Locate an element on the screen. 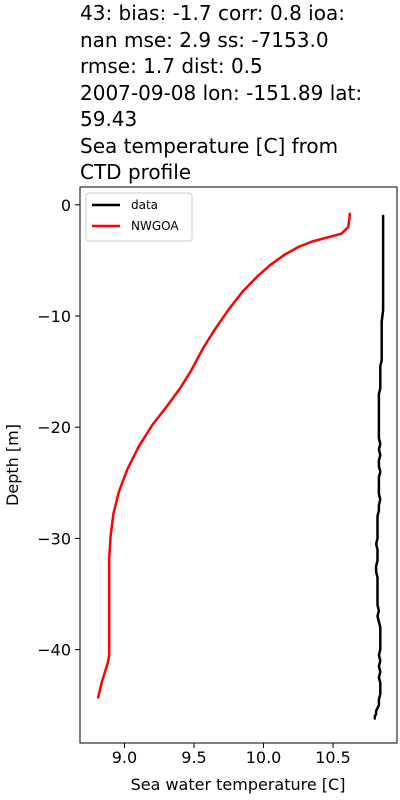 This screenshot has height=800, width=400. y-axis-label: Depth [m] is located at coordinates (12, 465).